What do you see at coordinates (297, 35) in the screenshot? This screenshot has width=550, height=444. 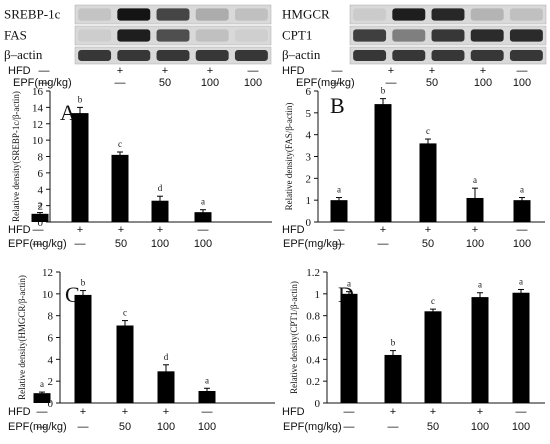 I see `band-label: CPT1` at bounding box center [297, 35].